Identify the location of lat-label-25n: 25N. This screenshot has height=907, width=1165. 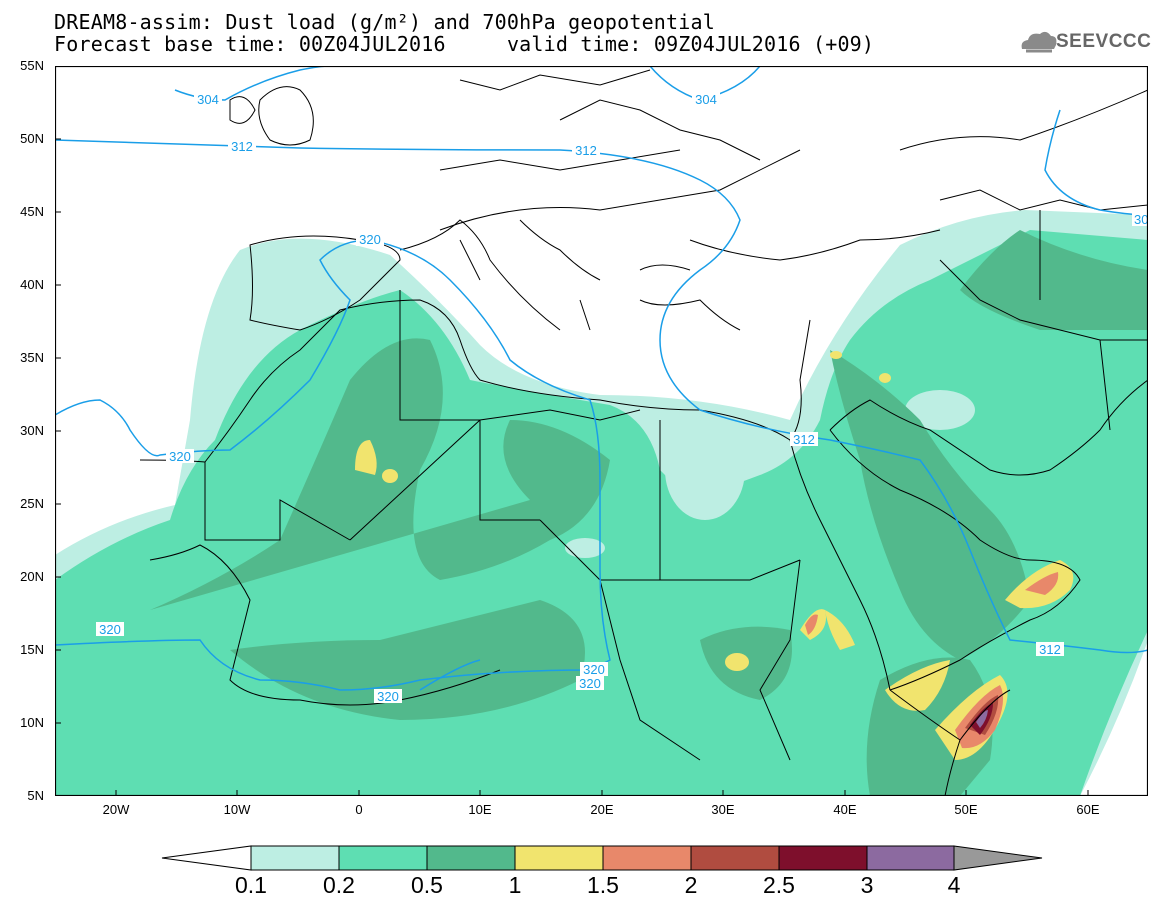
(32, 503).